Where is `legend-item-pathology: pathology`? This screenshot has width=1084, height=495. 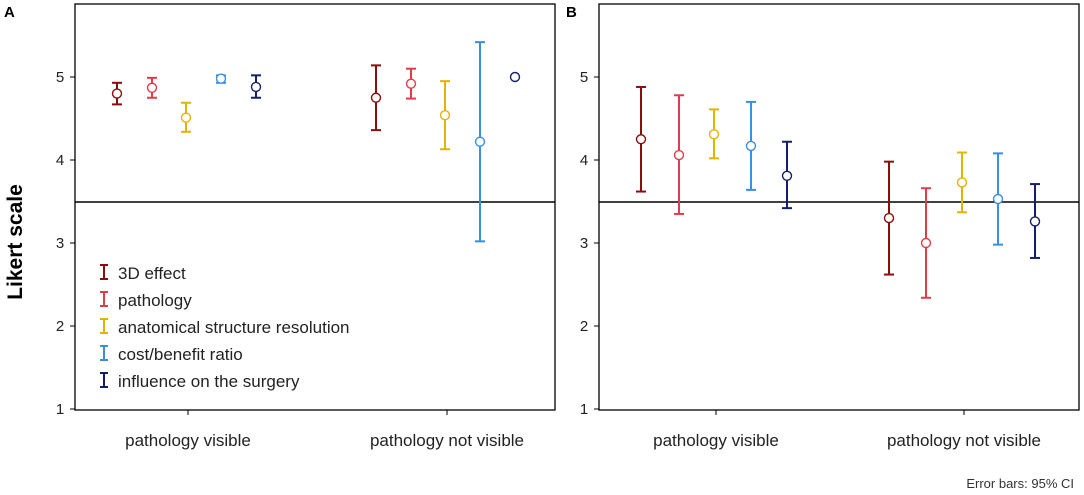
legend-item-pathology: pathology is located at coordinates (146, 300).